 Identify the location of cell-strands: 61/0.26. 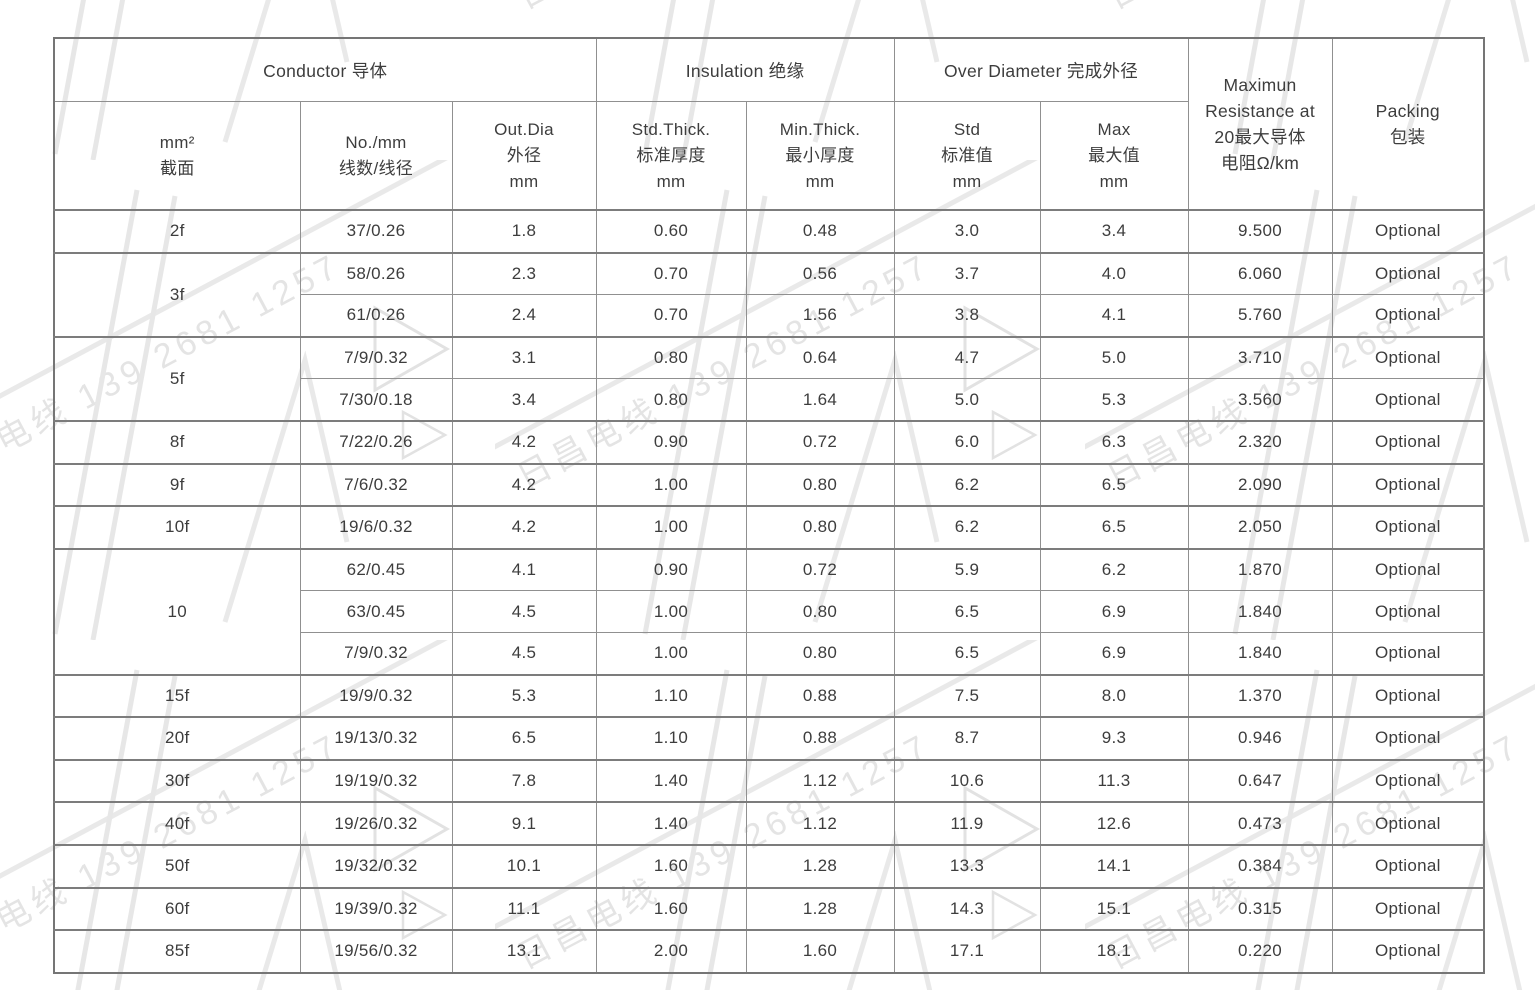
(376, 316).